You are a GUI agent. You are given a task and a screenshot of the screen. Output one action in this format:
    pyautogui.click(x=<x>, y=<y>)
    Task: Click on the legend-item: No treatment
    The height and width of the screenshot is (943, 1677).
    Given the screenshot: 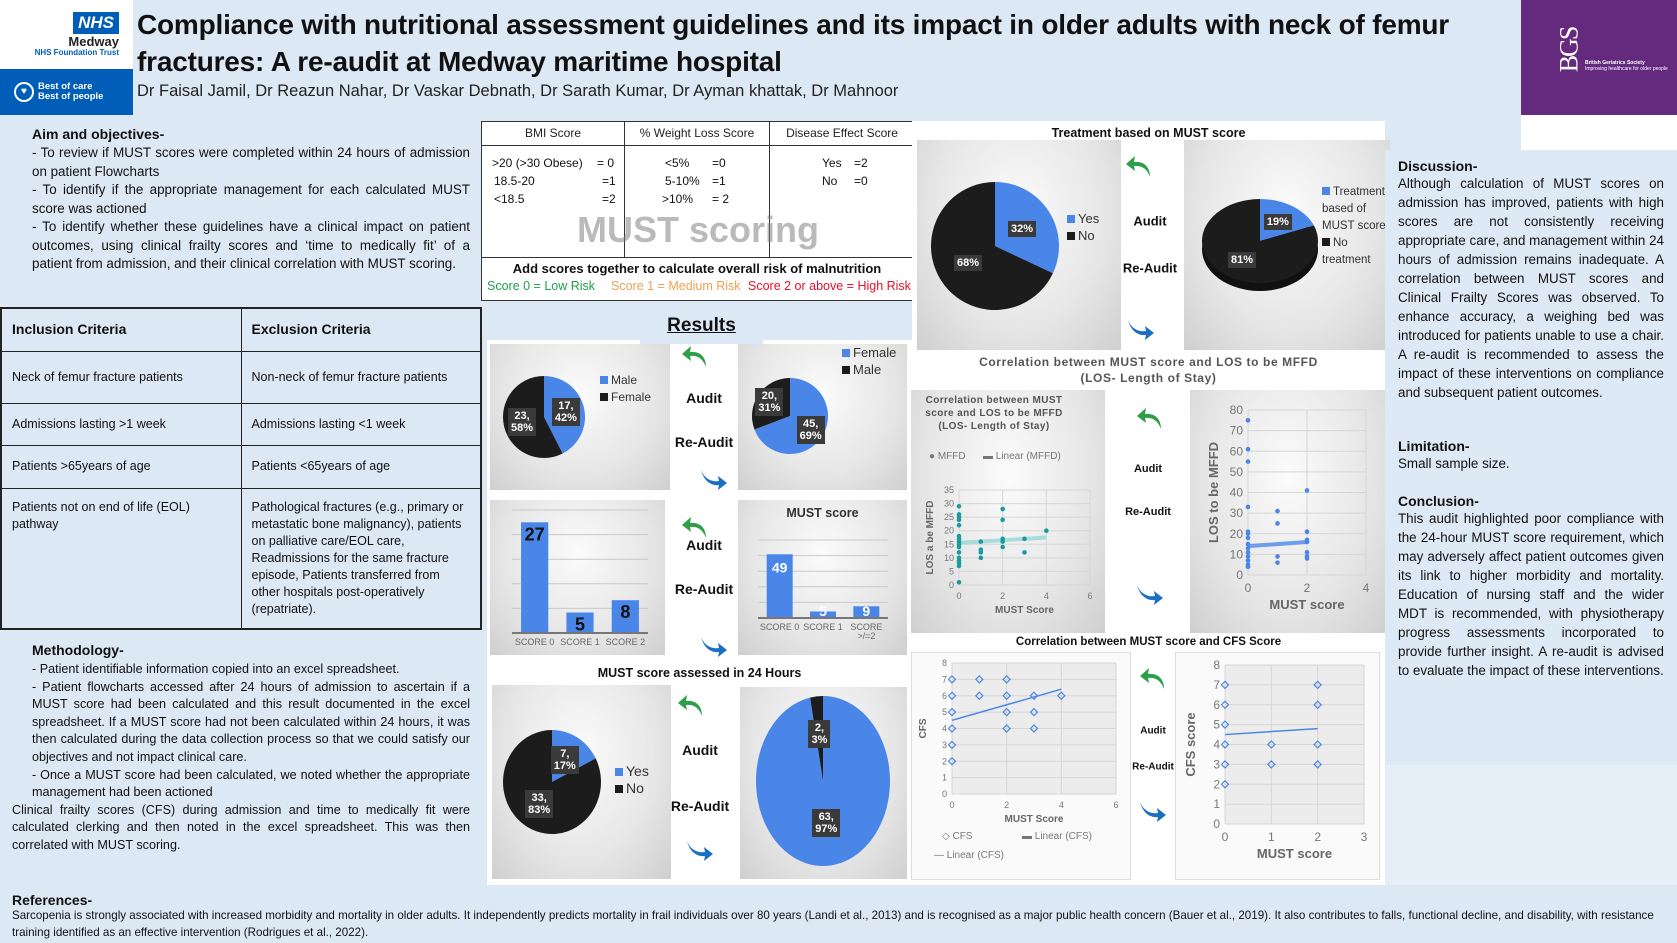 What is the action you would take?
    pyautogui.click(x=1354, y=252)
    